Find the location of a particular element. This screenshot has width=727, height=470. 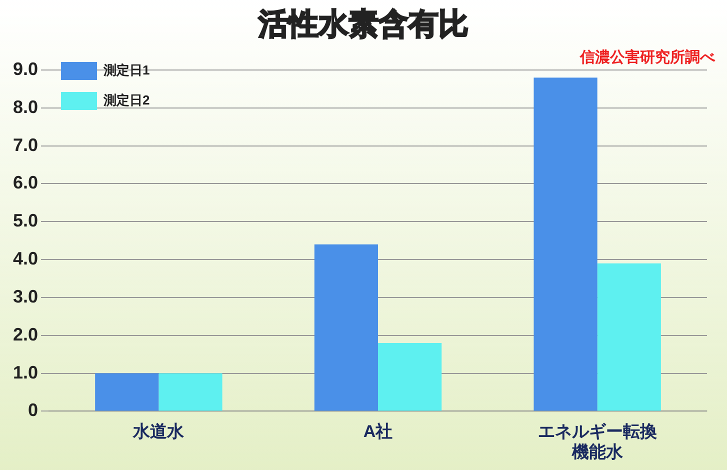

y-tick-label: 7.0 is located at coordinates (25, 144).